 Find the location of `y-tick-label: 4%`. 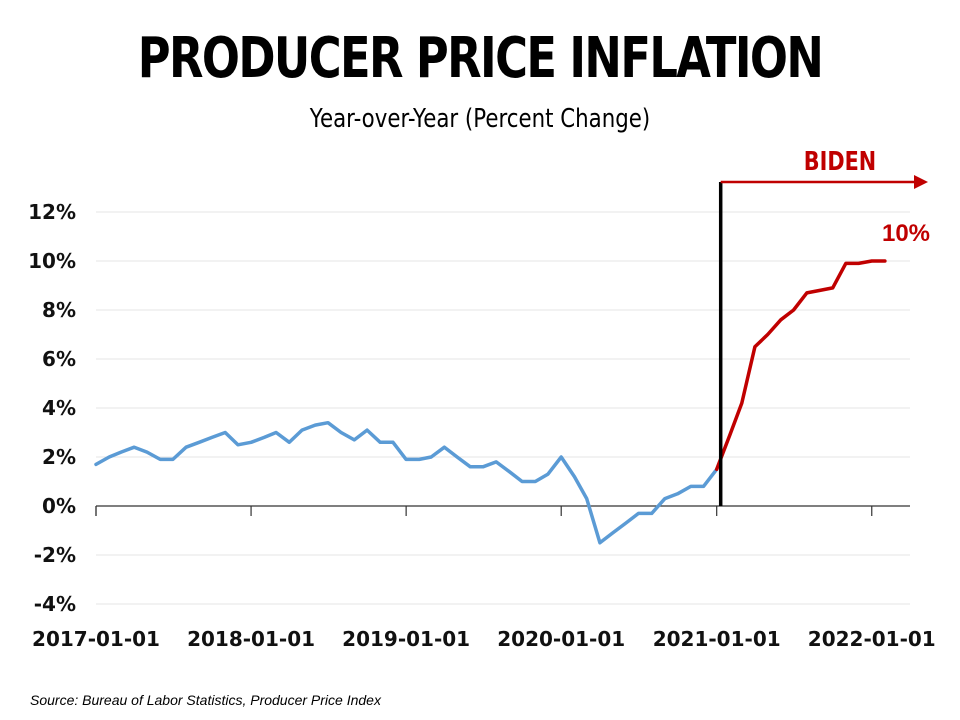

y-tick-label: 4% is located at coordinates (59, 408).